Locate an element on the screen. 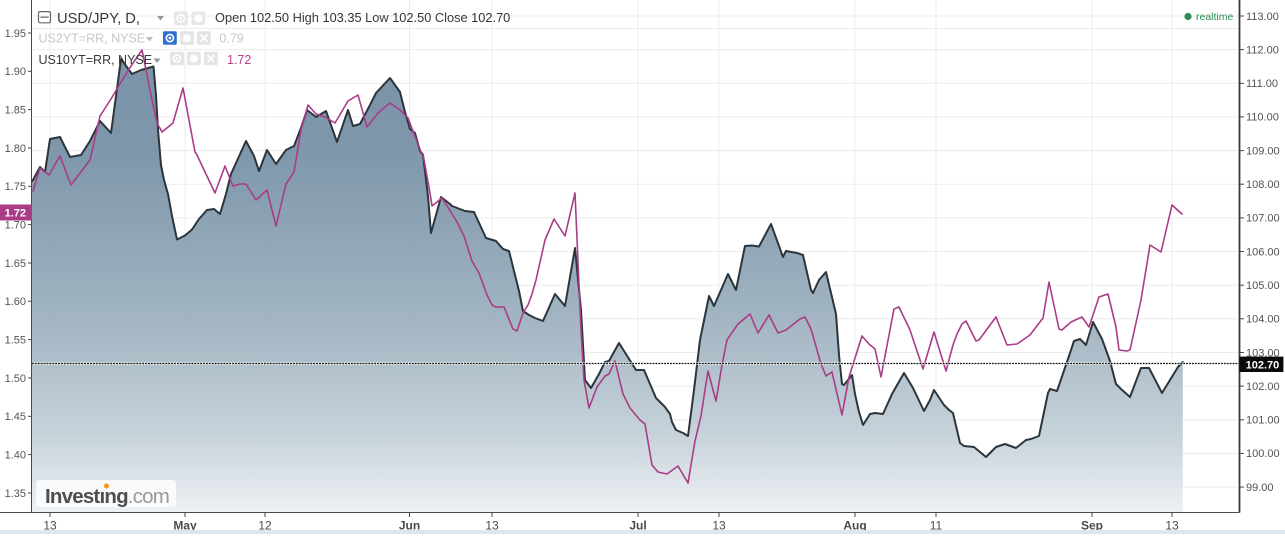  svg-text: 1.90 is located at coordinates (15, 72).